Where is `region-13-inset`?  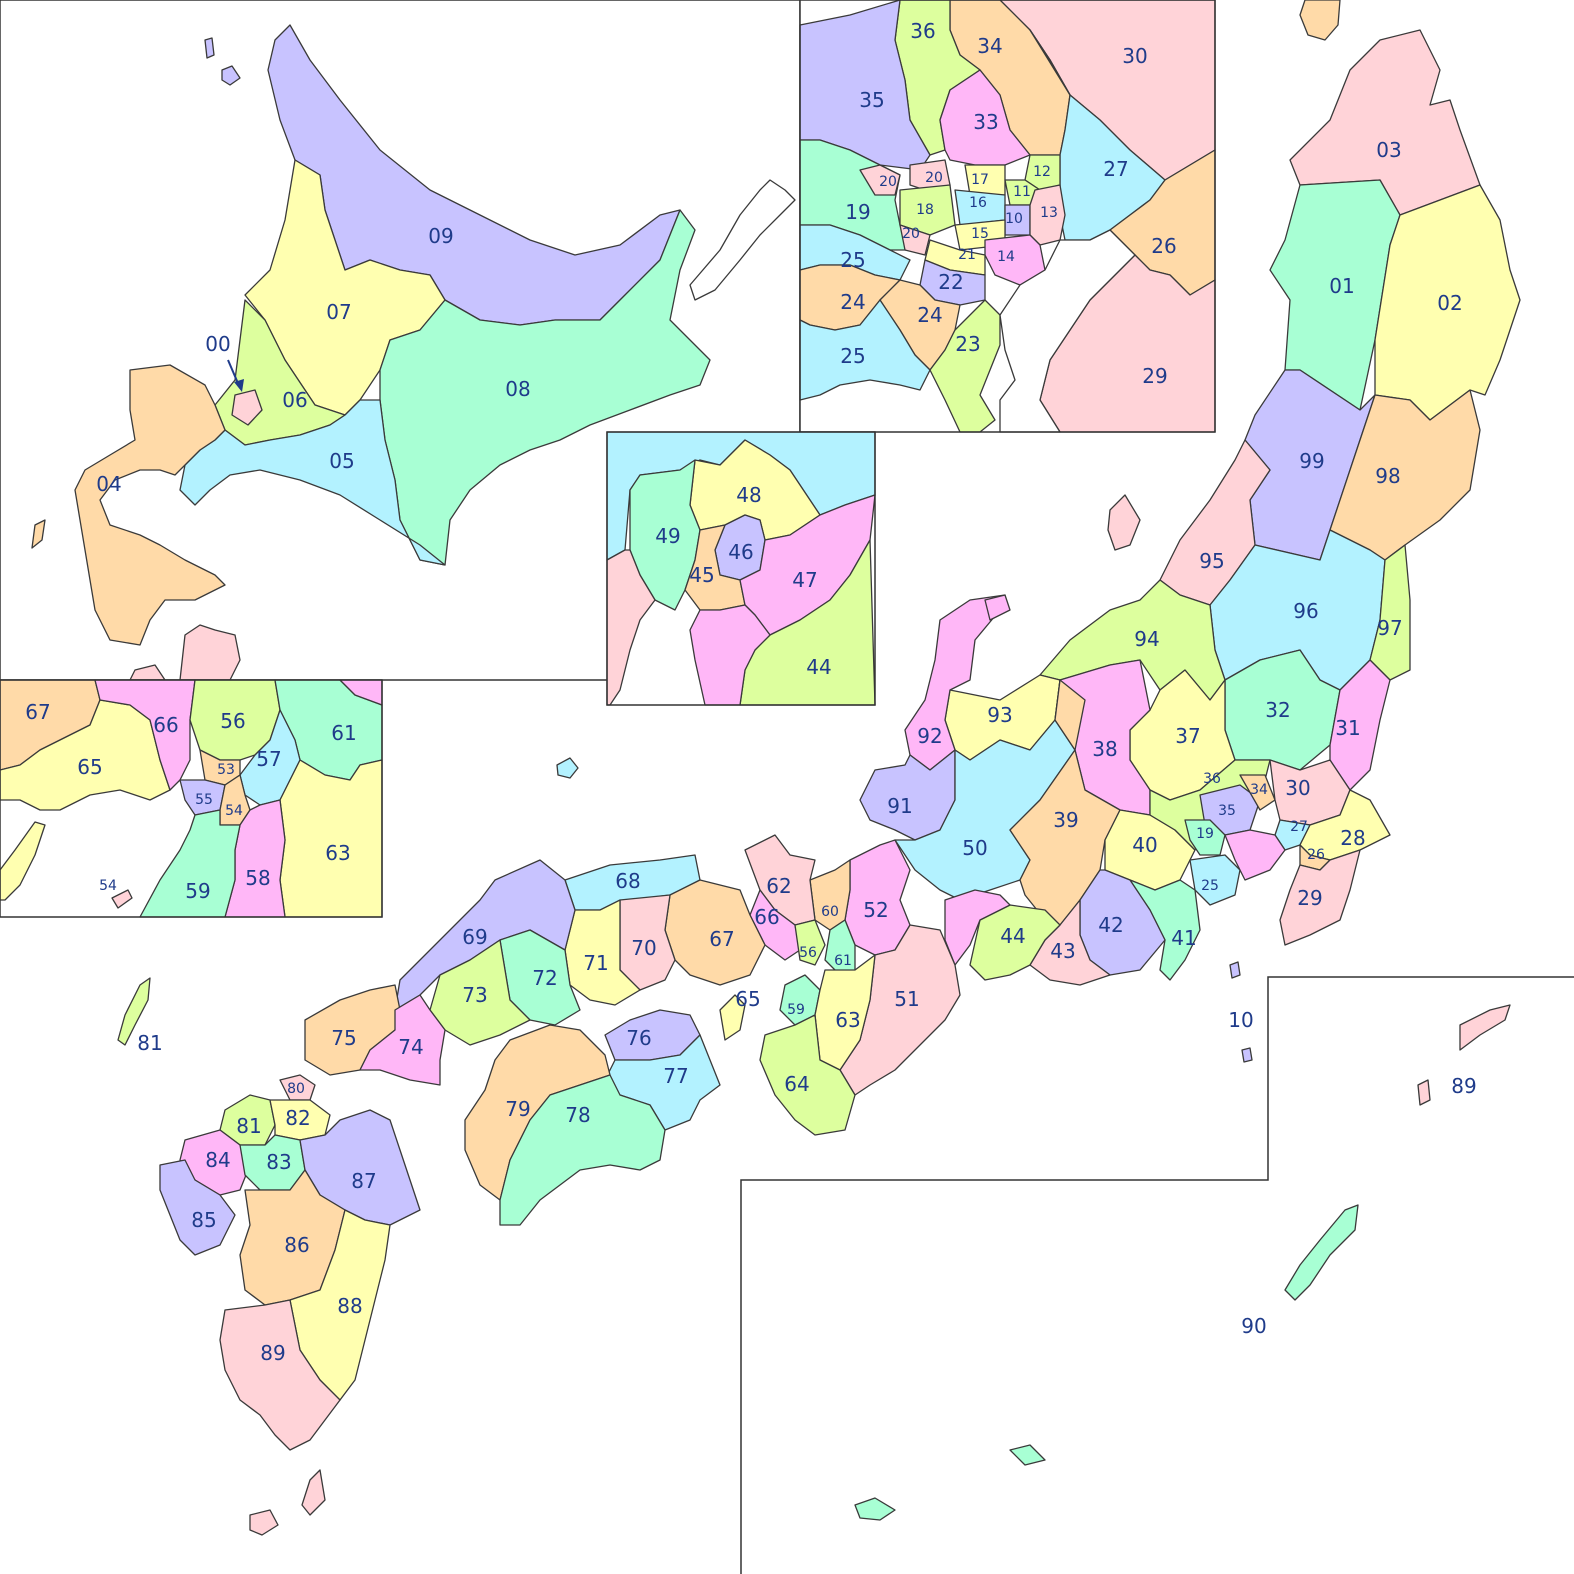
region-13-inset is located at coordinates (1047, 215).